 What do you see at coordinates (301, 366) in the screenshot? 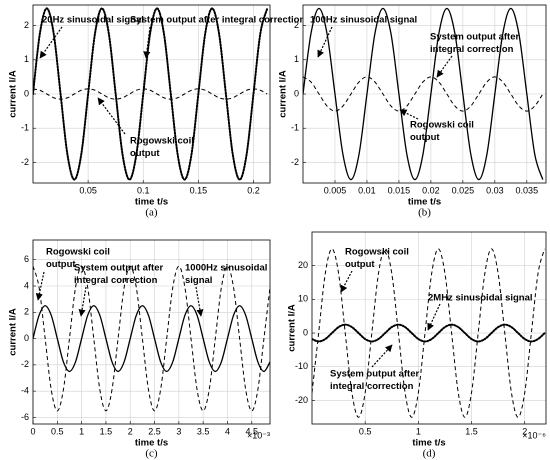
I see `y-tick-label: -10` at bounding box center [301, 366].